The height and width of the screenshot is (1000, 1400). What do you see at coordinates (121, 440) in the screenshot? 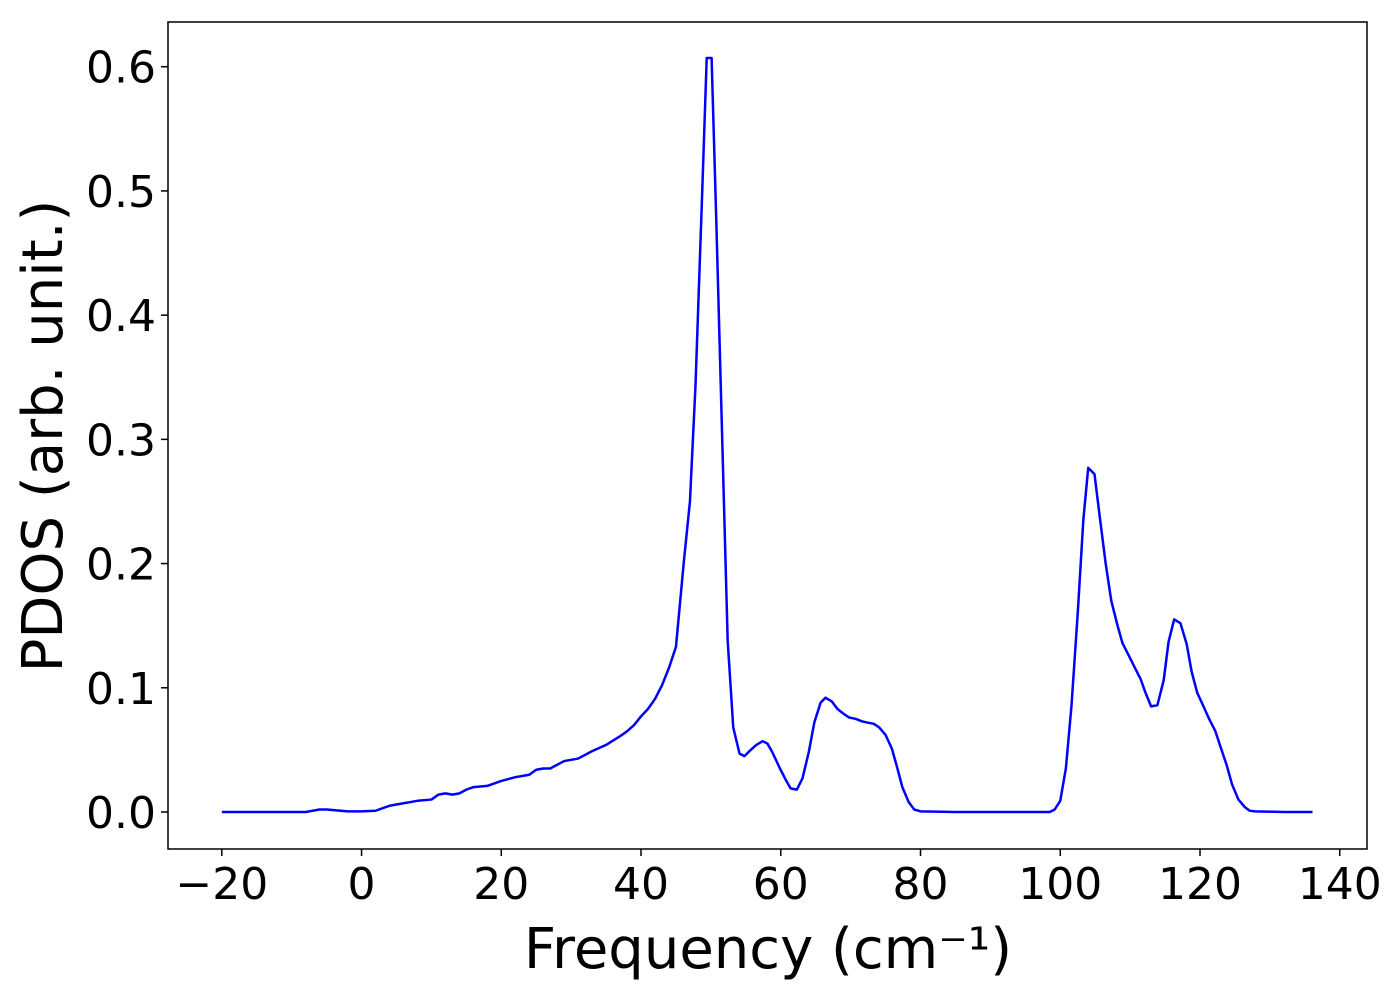
I see `y-tick-label: 0.3` at bounding box center [121, 440].